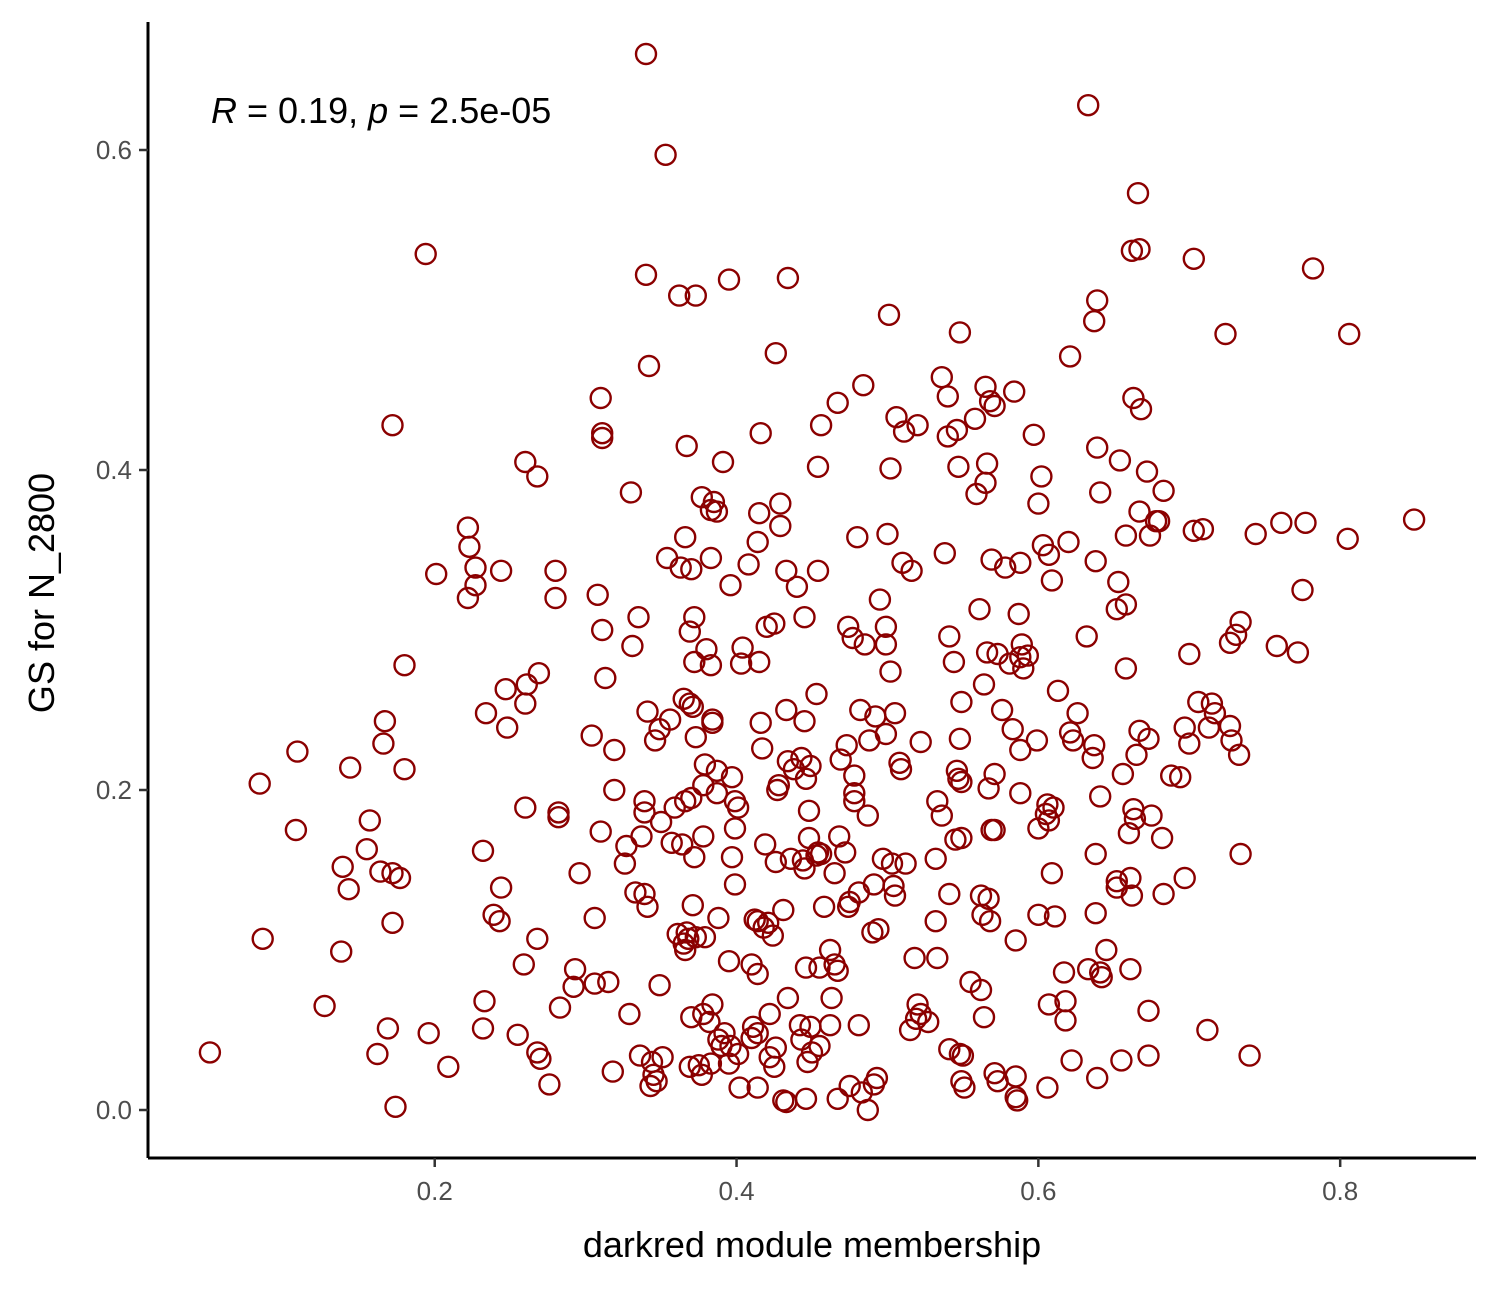  What do you see at coordinates (114, 790) in the screenshot?
I see `y-tick-label: 0.2` at bounding box center [114, 790].